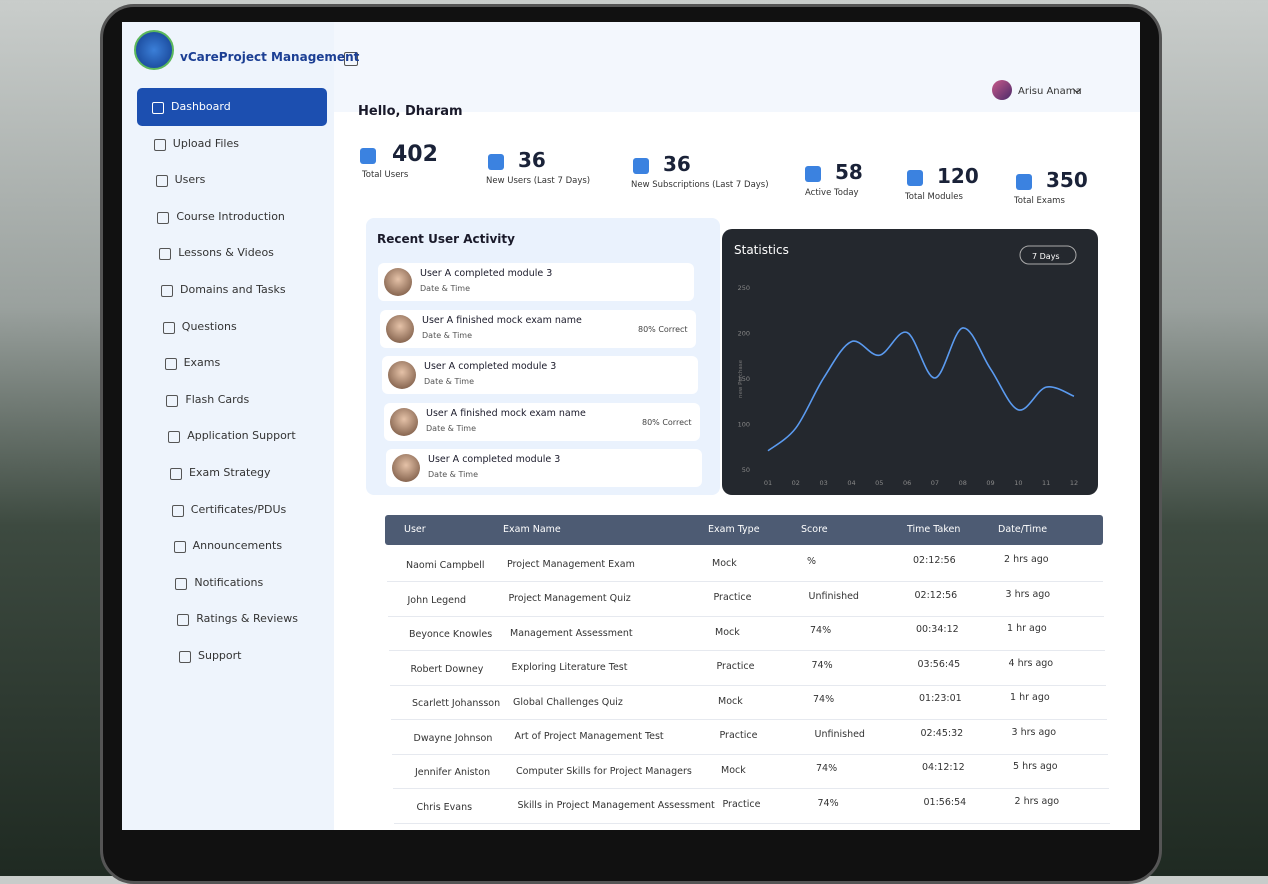 Image resolution: width=1268 pixels, height=884 pixels. I want to click on activity-extra: 80% Correct, so click(663, 329).